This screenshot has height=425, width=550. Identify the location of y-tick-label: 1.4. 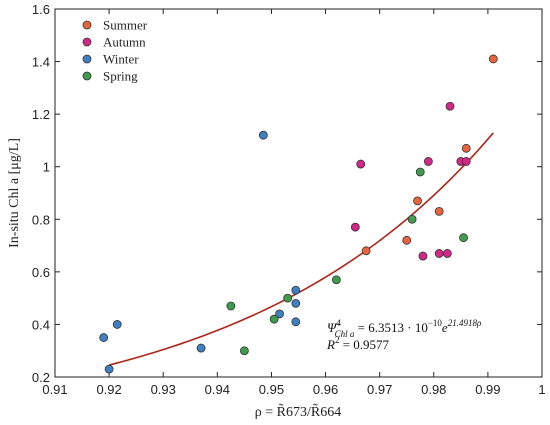
(41, 62).